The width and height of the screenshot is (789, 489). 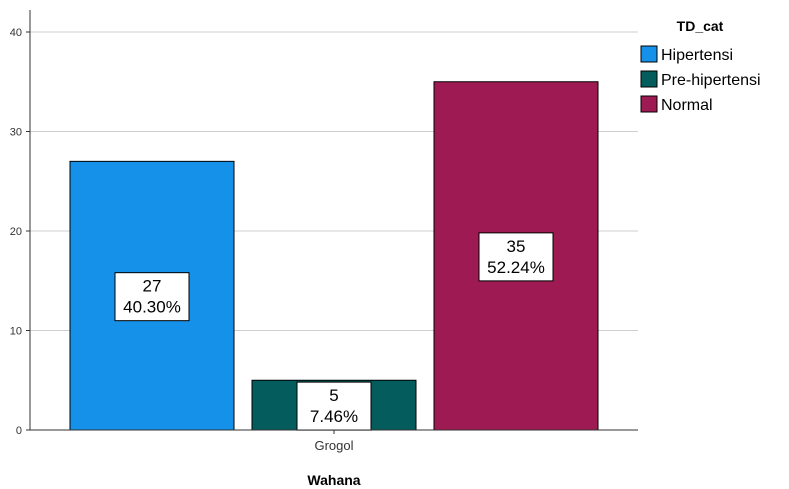 What do you see at coordinates (700, 66) in the screenshot?
I see `legend: TD_cat Hipertensi Pre-hipertensi Normal` at bounding box center [700, 66].